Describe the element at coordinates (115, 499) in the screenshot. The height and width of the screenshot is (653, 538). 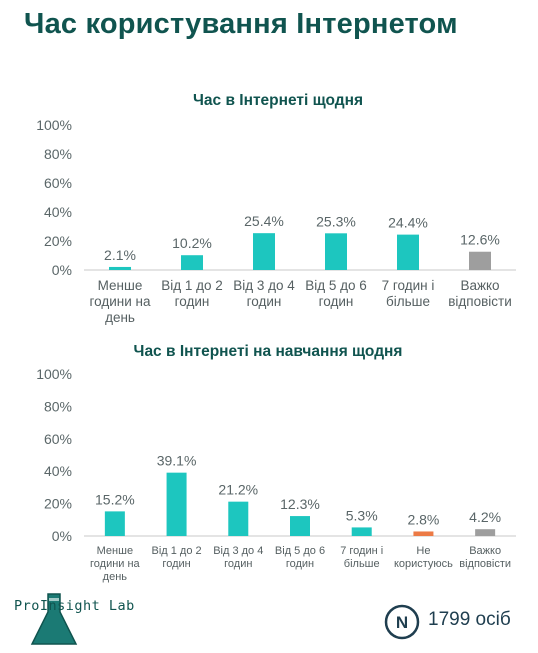
I see `data-label: 15.2%` at that location.